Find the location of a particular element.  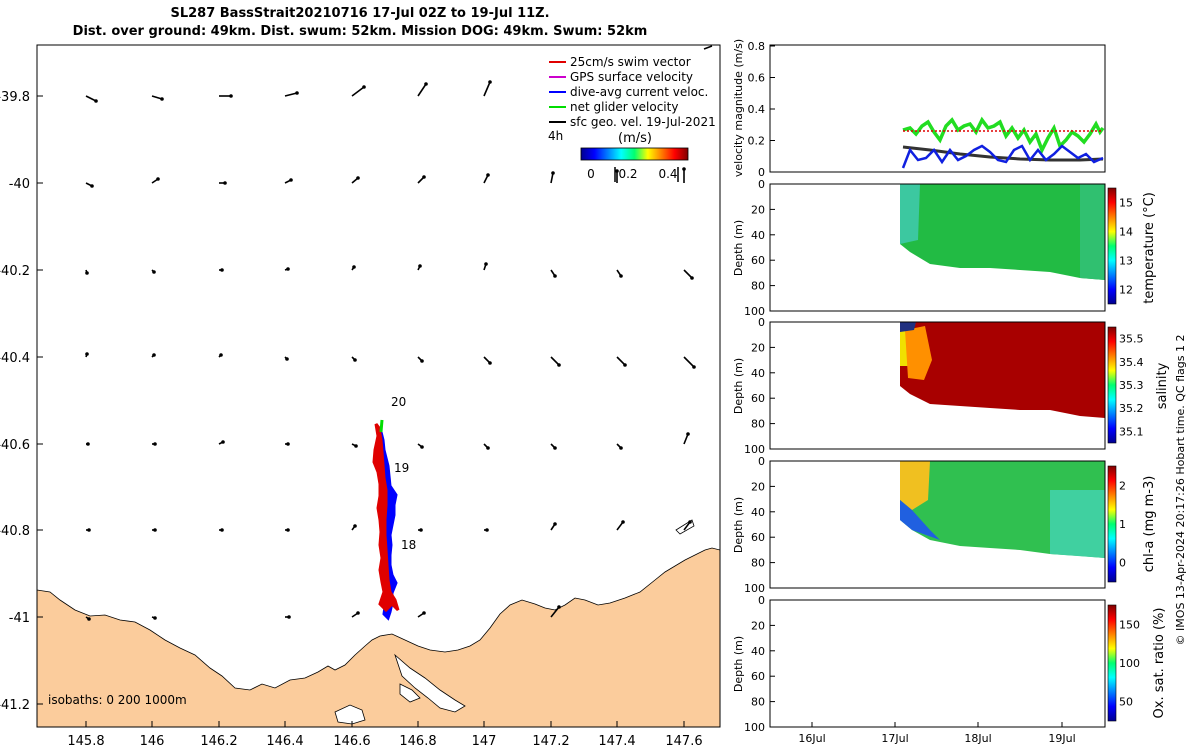

day-label-18: 18 is located at coordinates (408, 545).